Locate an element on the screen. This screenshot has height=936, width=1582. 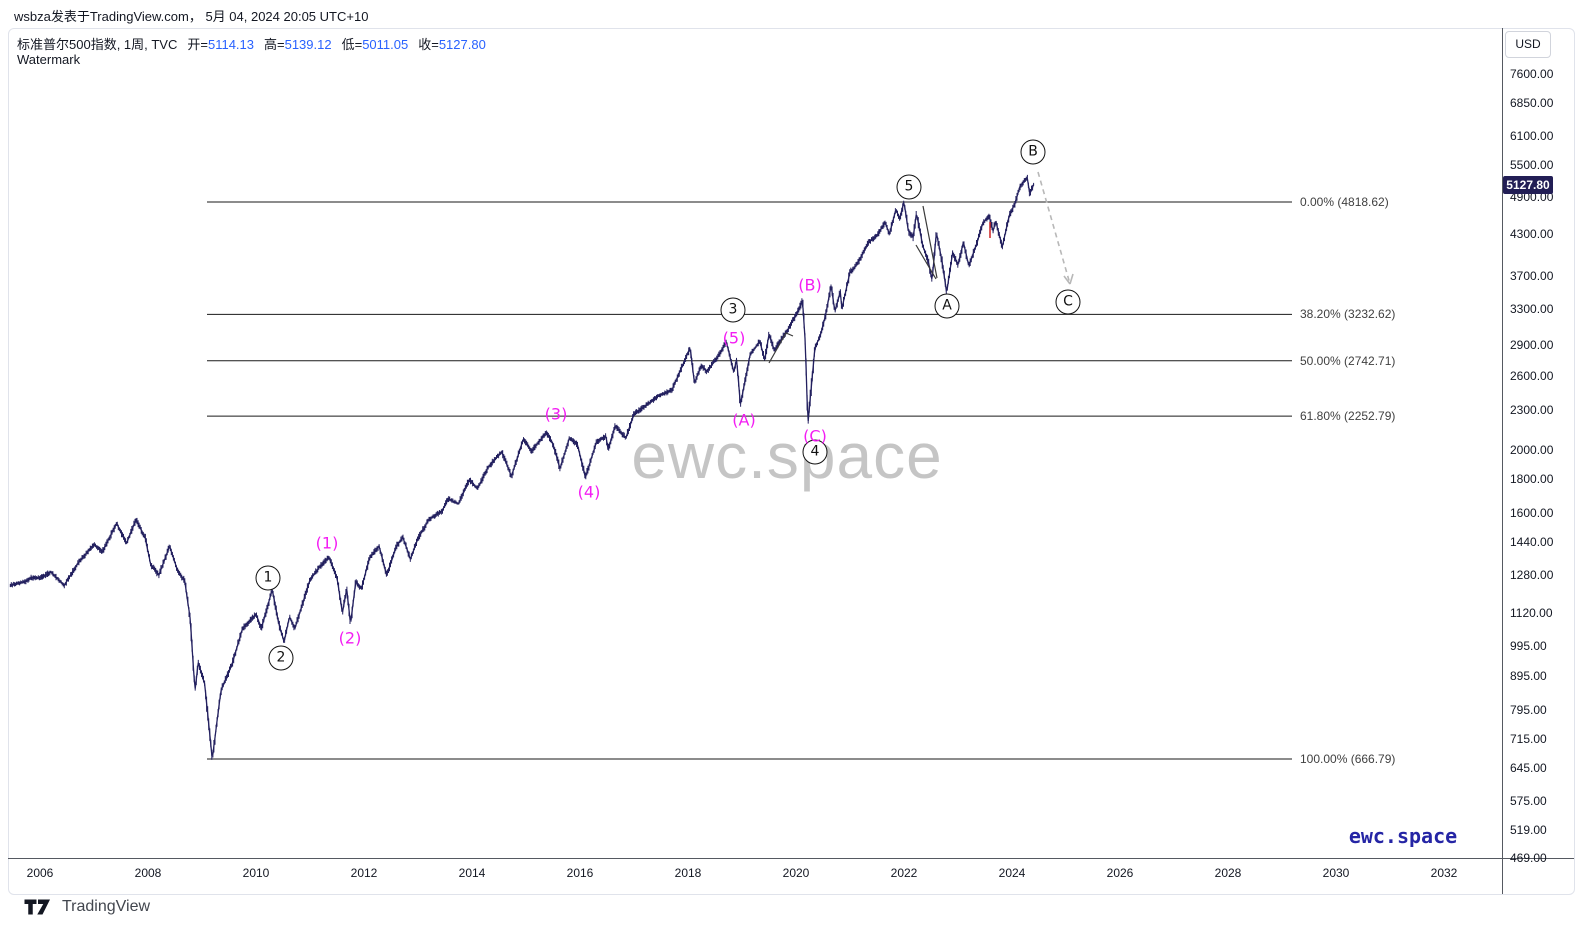
price-tick: 3300.00 is located at coordinates (1532, 308).